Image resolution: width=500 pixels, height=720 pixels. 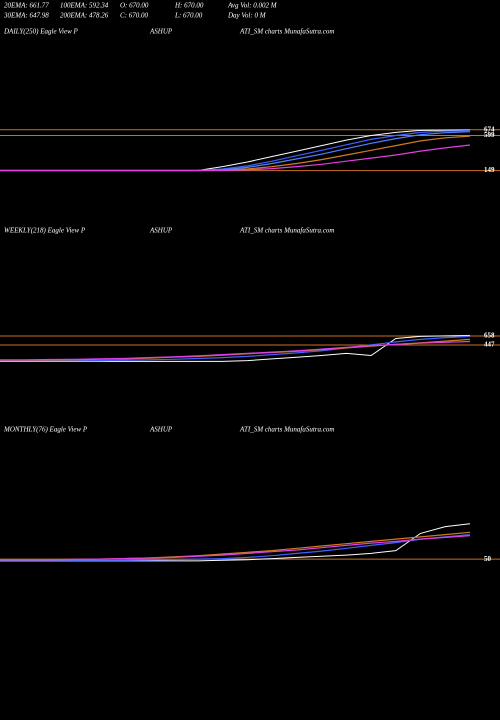 I want to click on level-label: 149, so click(x=489, y=170).